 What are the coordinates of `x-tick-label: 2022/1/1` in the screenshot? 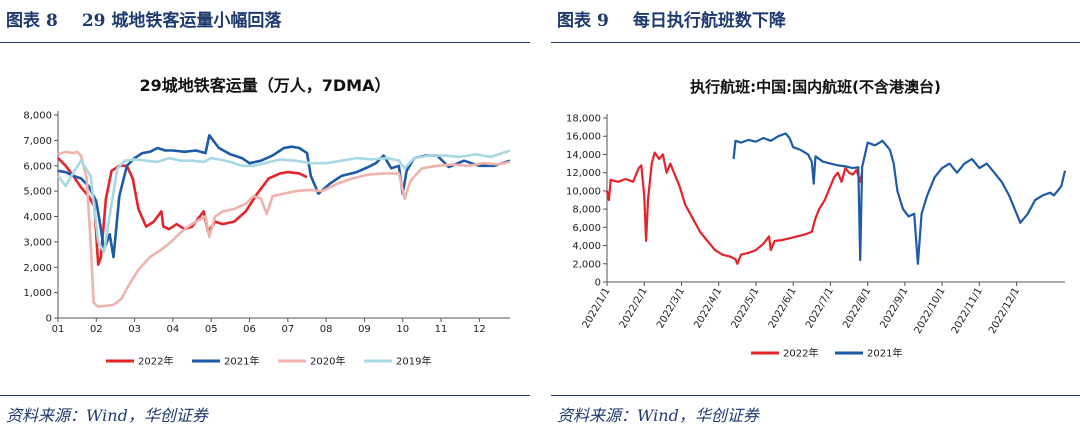 It's located at (597, 308).